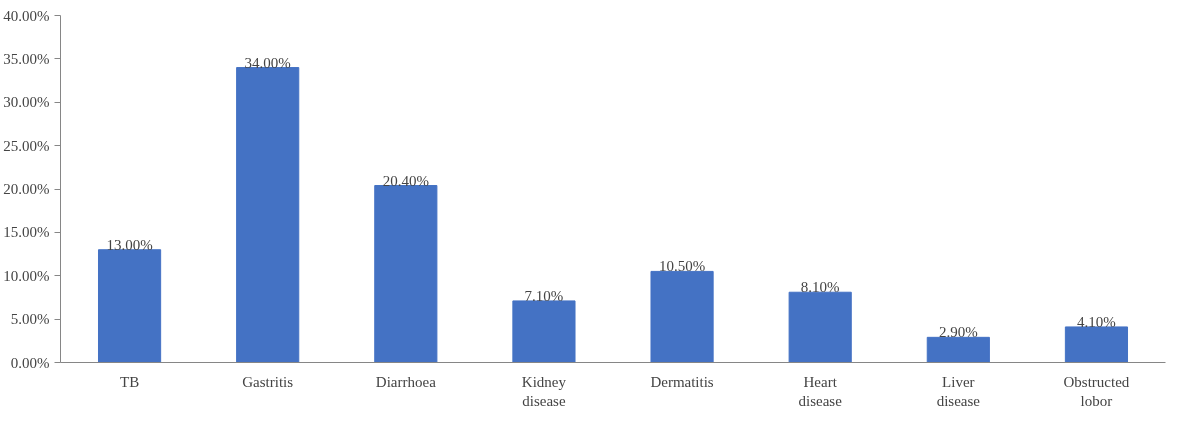 This screenshot has height=421, width=1195. I want to click on y-tick-label: 5.00%, so click(30, 319).